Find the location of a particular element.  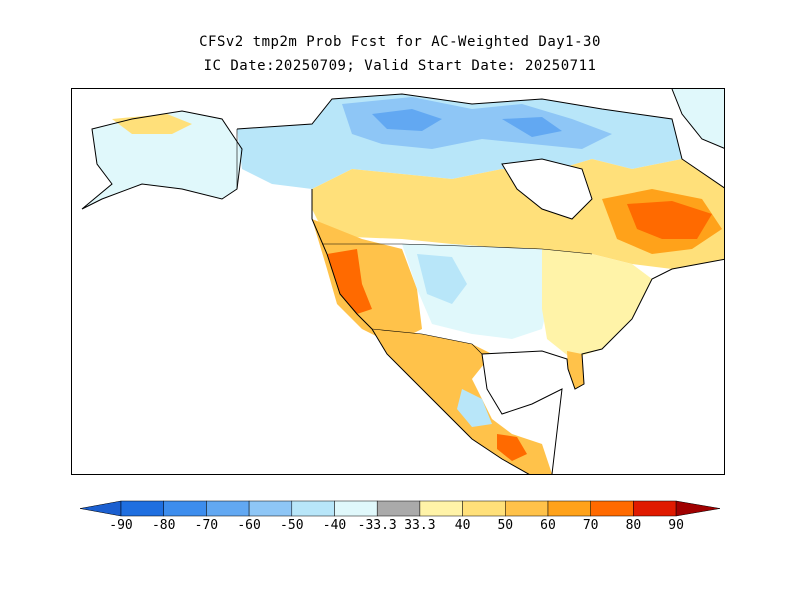

colorbar-tick-label: 50 is located at coordinates (505, 525).